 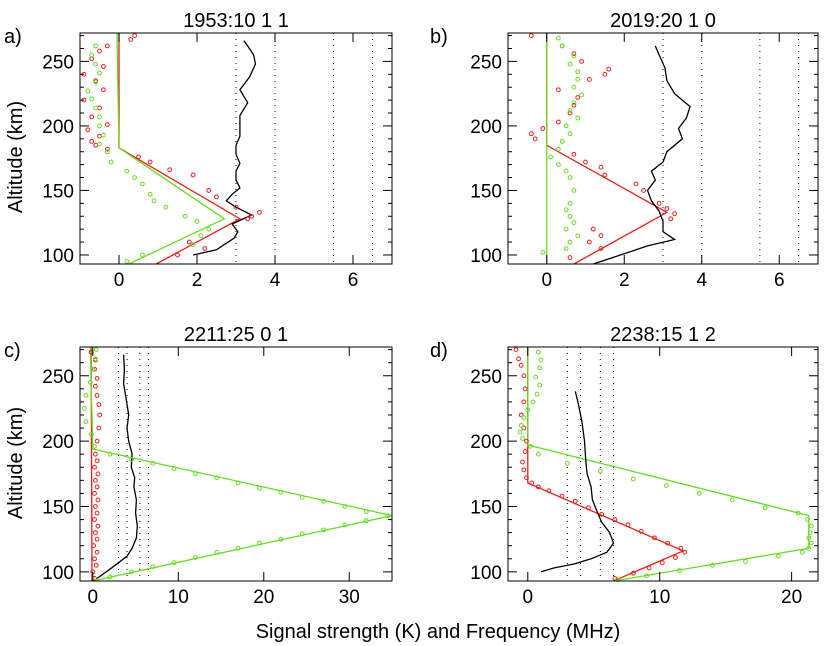 I want to click on black-line-series, so click(x=642, y=154).